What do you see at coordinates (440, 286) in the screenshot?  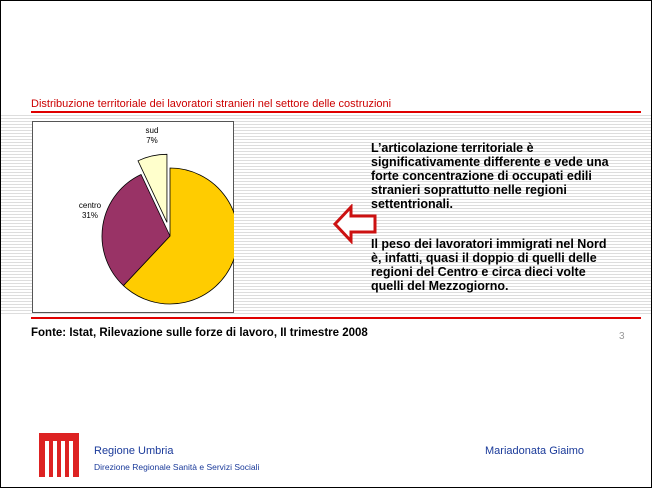 I see `text-line: quelli del Mezzogiorno.` at bounding box center [440, 286].